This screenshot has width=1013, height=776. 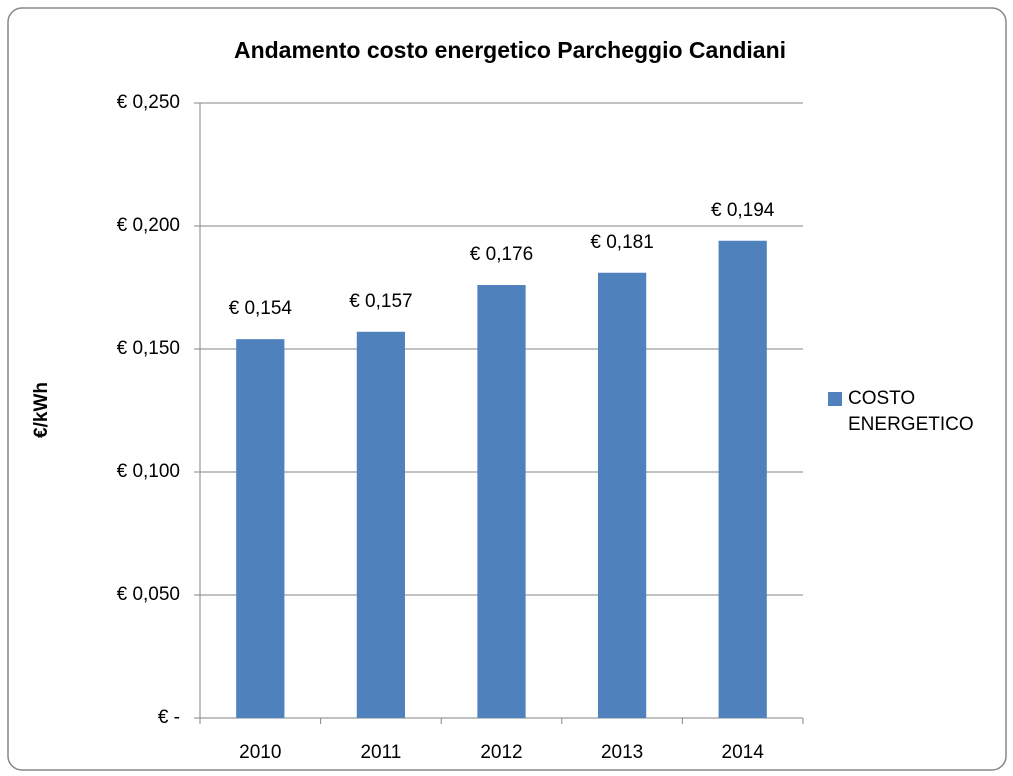 I want to click on x-tick-label: 2013, so click(x=622, y=752).